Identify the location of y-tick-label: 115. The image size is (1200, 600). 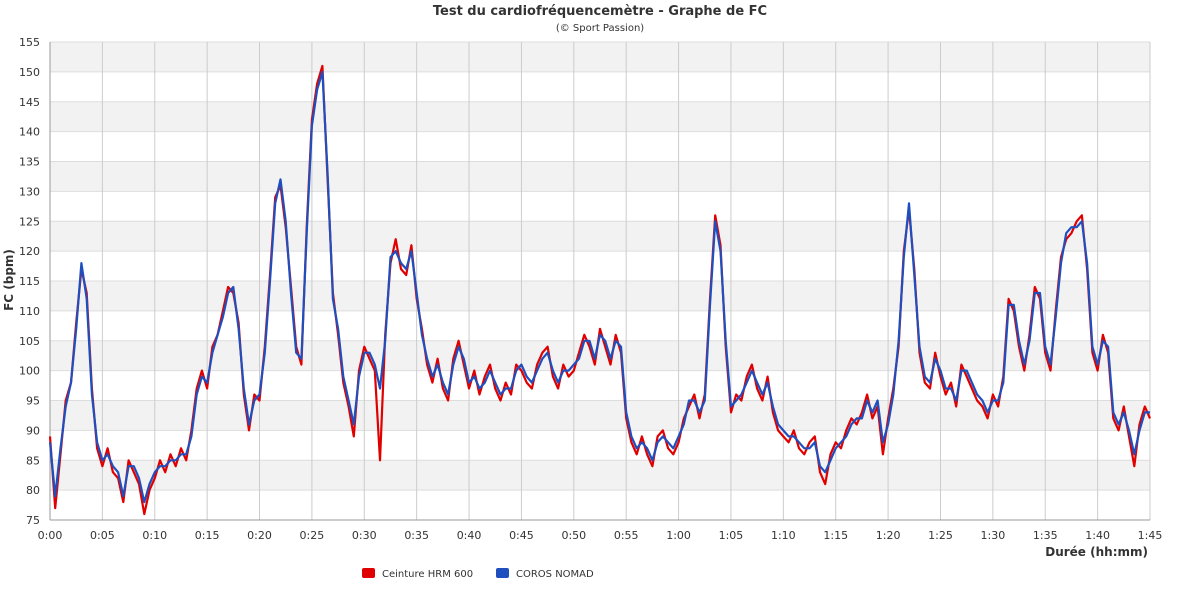
(29, 281).